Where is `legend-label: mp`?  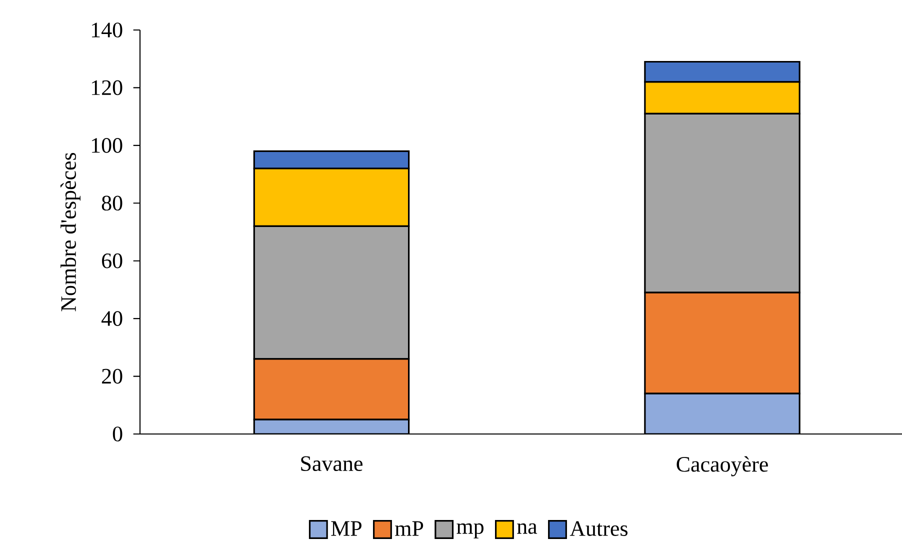
legend-label: mp is located at coordinates (470, 530).